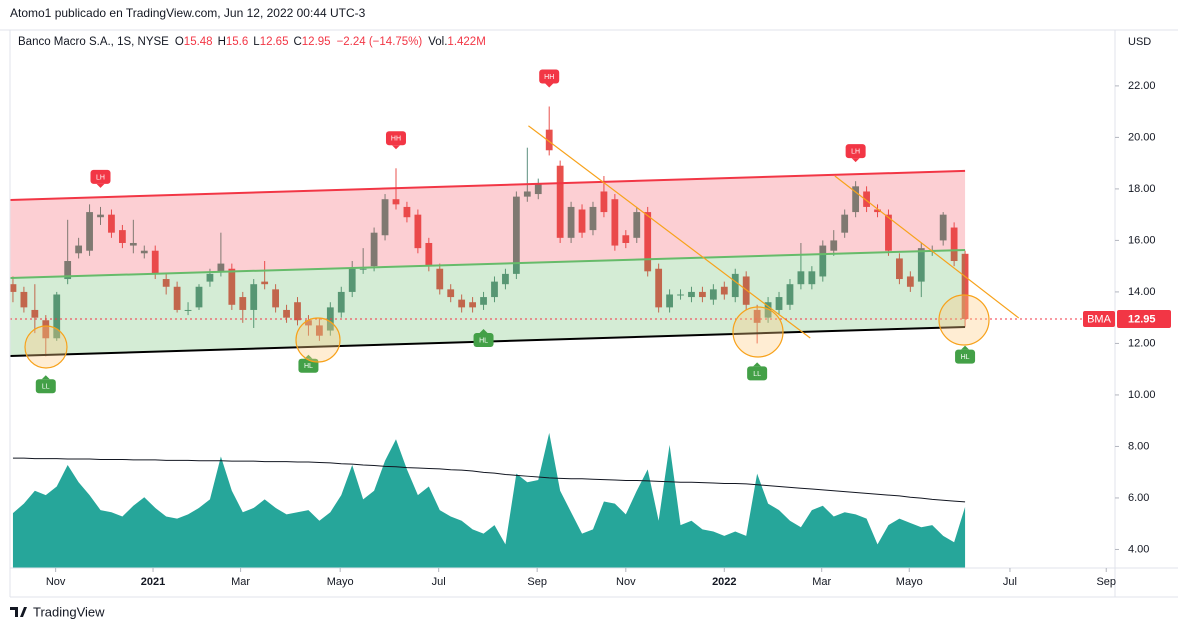 This screenshot has width=1178, height=632. I want to click on pivot-label: LL, so click(757, 374).